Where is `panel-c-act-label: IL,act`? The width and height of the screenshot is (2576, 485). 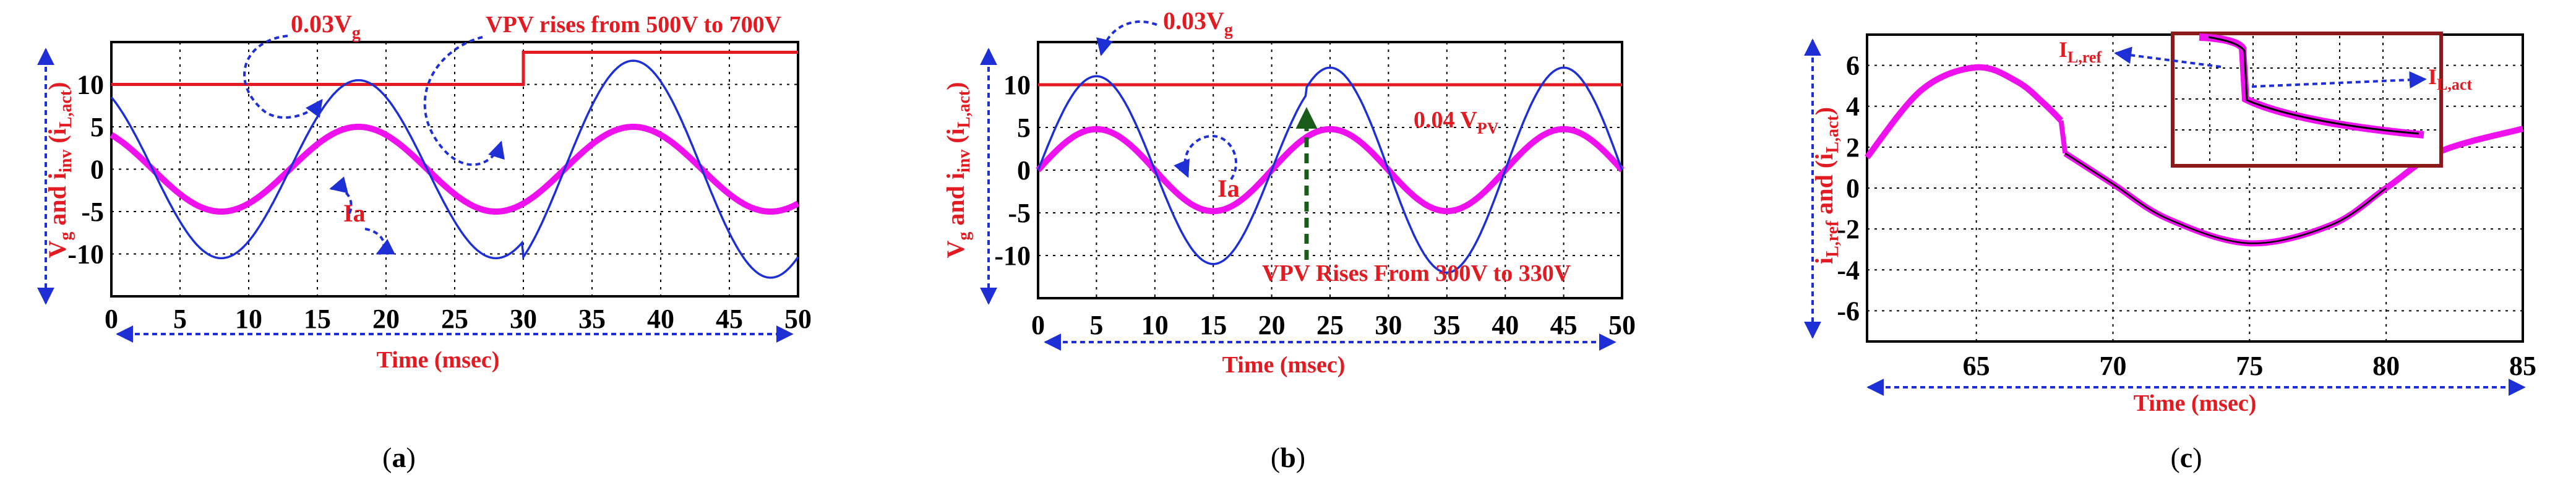 panel-c-act-label: IL,act is located at coordinates (2450, 78).